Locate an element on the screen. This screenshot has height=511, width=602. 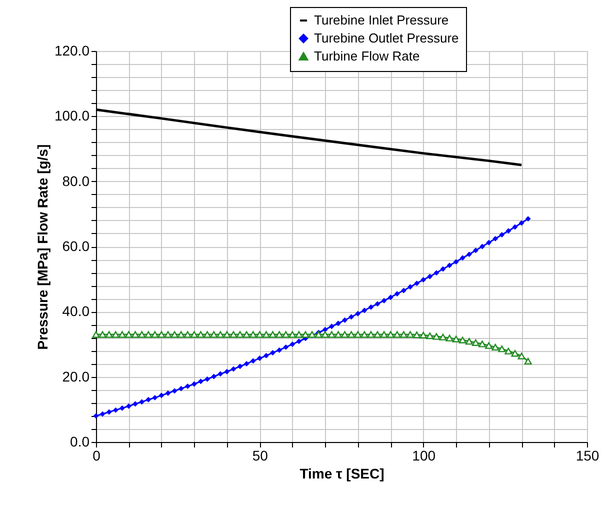
y-tick-label: 120.0 is located at coordinates (72, 50).